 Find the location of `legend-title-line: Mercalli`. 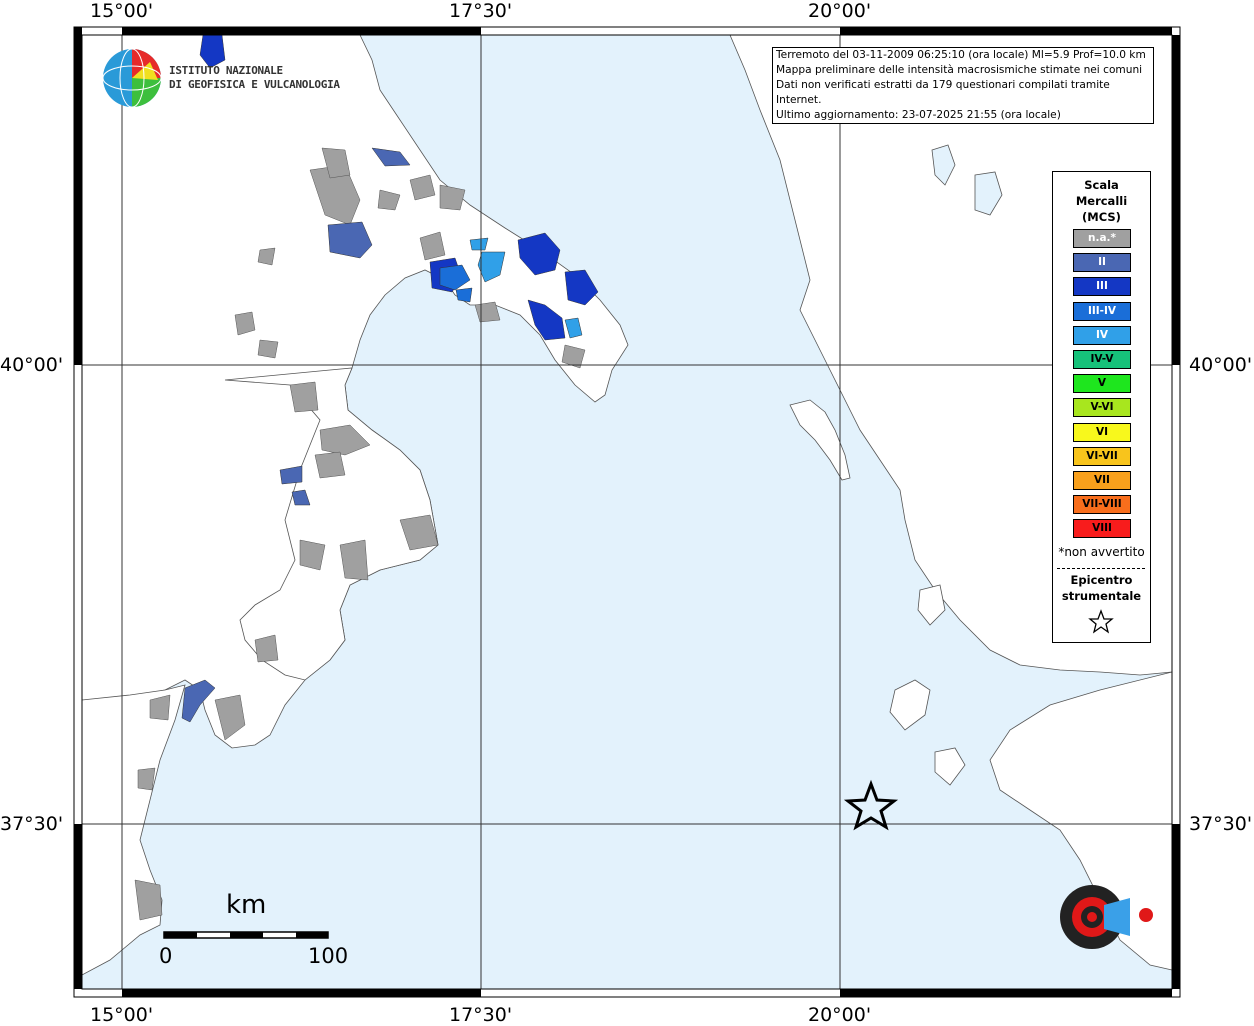

legend-title-line: Mercalli is located at coordinates (1101, 201).